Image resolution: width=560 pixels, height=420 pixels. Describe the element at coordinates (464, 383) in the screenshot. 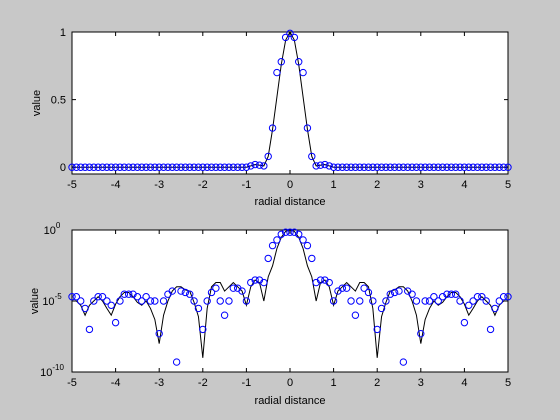

I see `bottom-xtick-label: 4` at that location.